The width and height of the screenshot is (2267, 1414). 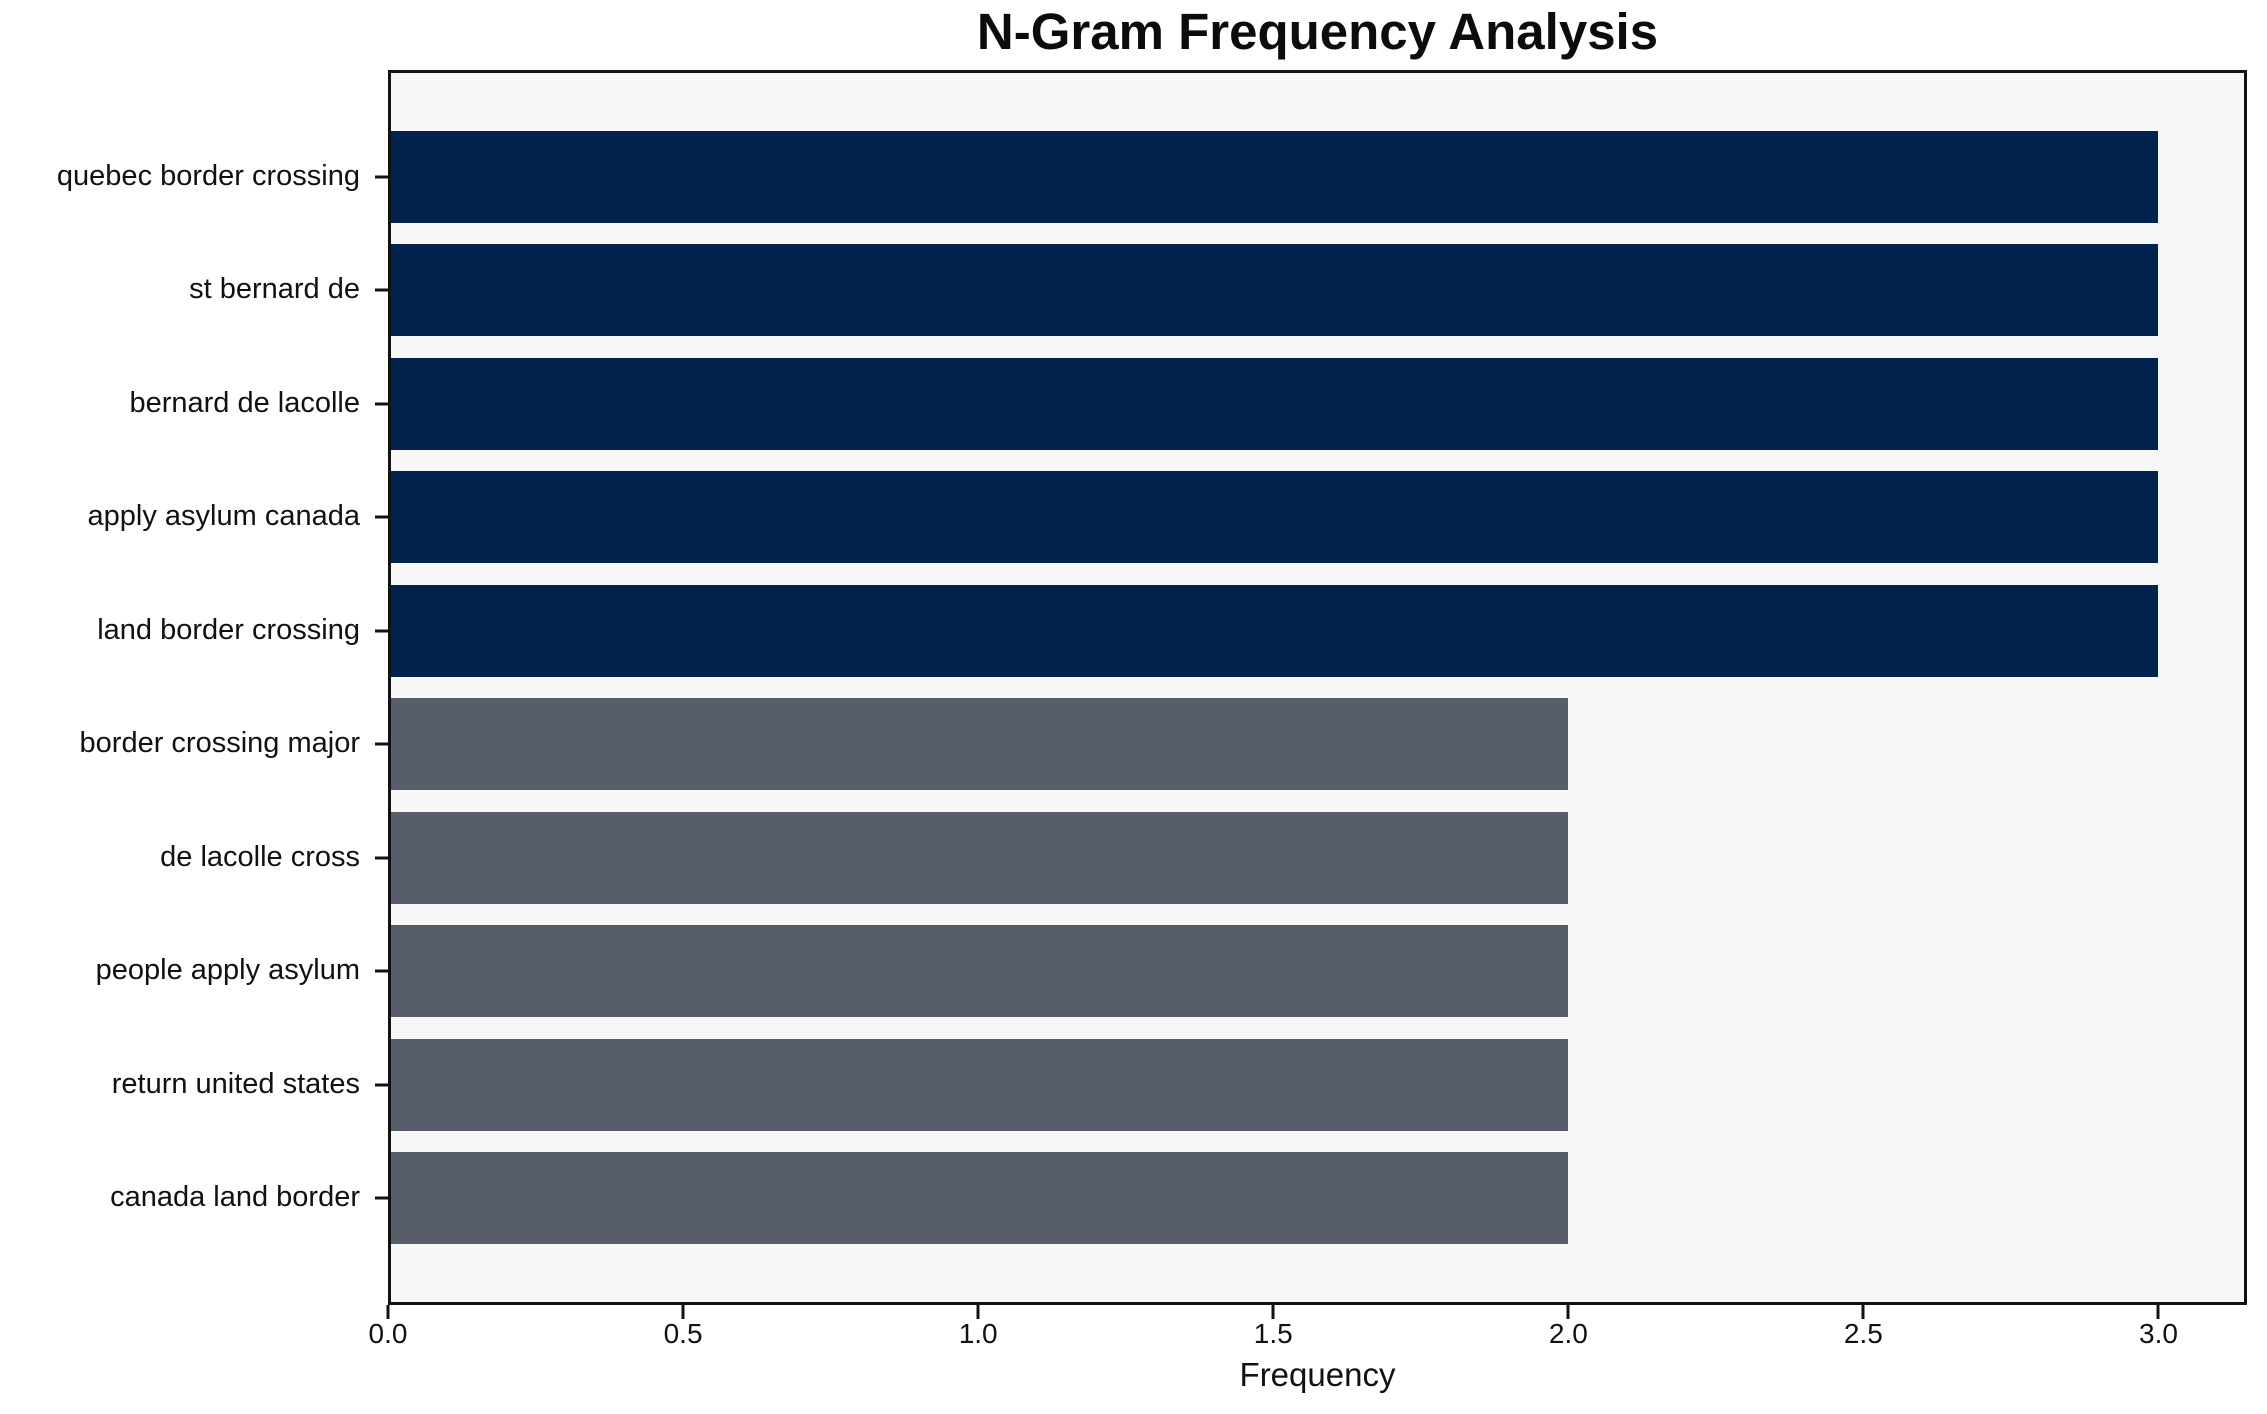 I want to click on x-tick-label: 1.5, so click(x=1273, y=1333).